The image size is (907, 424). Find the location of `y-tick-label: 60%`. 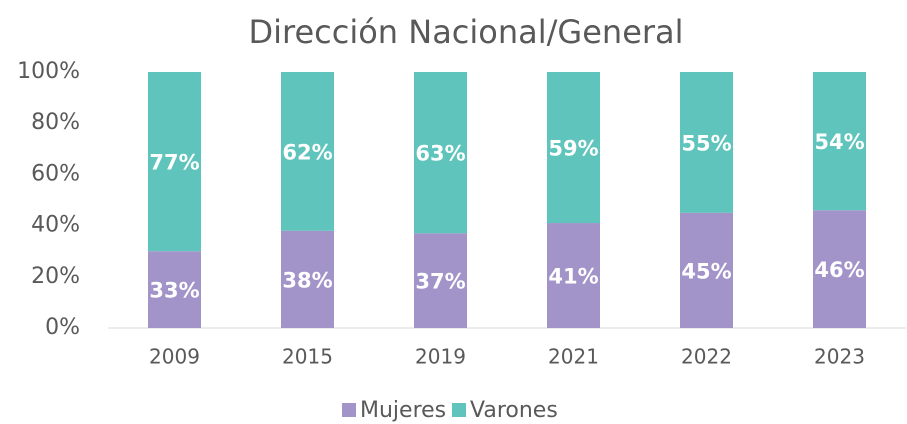

y-tick-label: 60% is located at coordinates (55, 173).